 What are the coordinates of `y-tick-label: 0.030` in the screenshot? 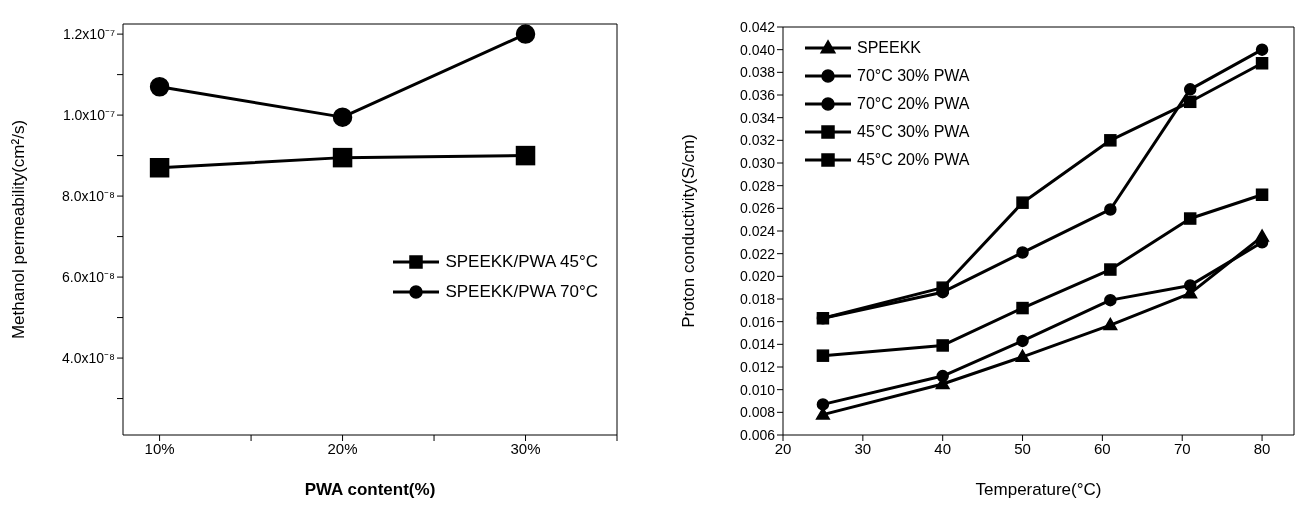 It's located at (757, 162).